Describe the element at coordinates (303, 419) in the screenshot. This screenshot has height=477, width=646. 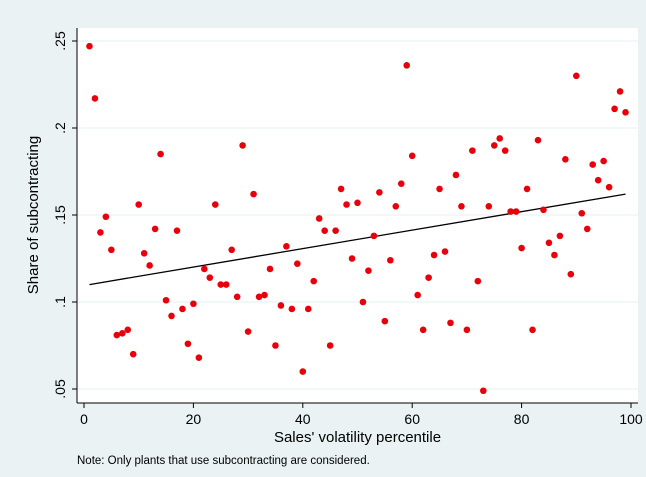
I see `x-tick-label: 40` at that location.